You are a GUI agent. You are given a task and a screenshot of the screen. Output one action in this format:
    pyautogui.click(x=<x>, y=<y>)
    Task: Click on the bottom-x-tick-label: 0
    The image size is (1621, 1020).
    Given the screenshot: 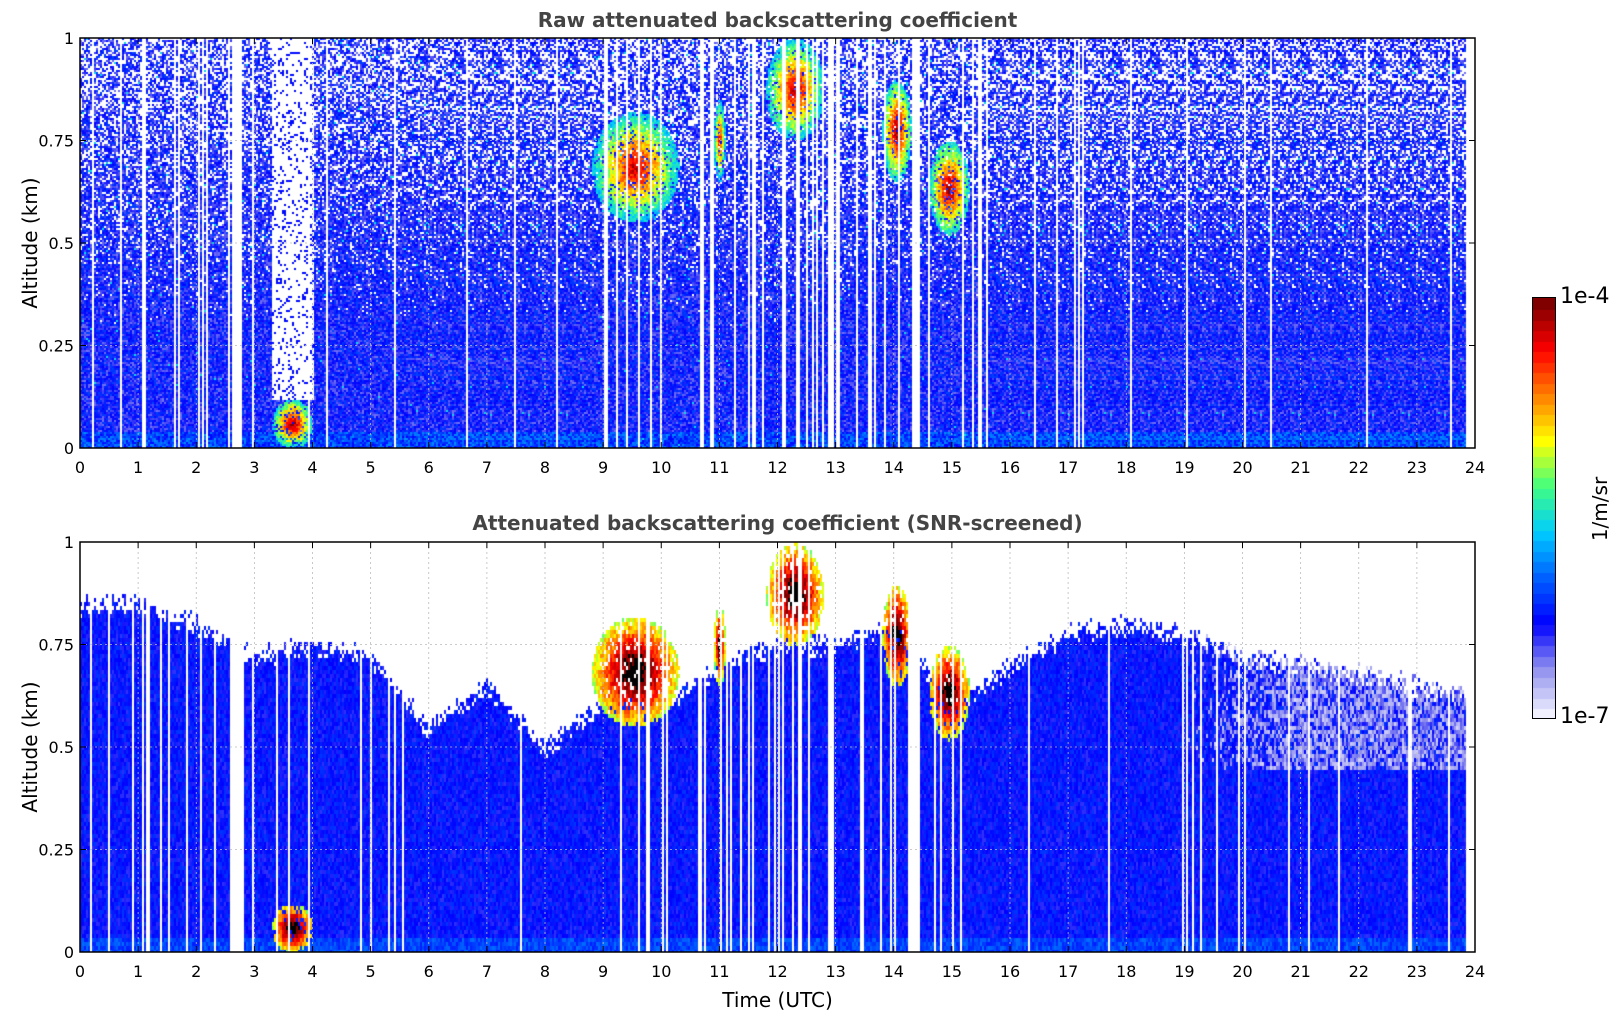 What is the action you would take?
    pyautogui.click(x=80, y=971)
    